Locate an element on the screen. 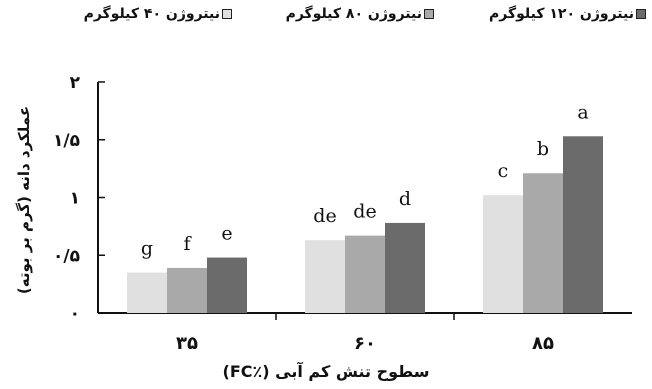 The width and height of the screenshot is (652, 389). y-tick-label-0: ۰ is located at coordinates (75, 314).